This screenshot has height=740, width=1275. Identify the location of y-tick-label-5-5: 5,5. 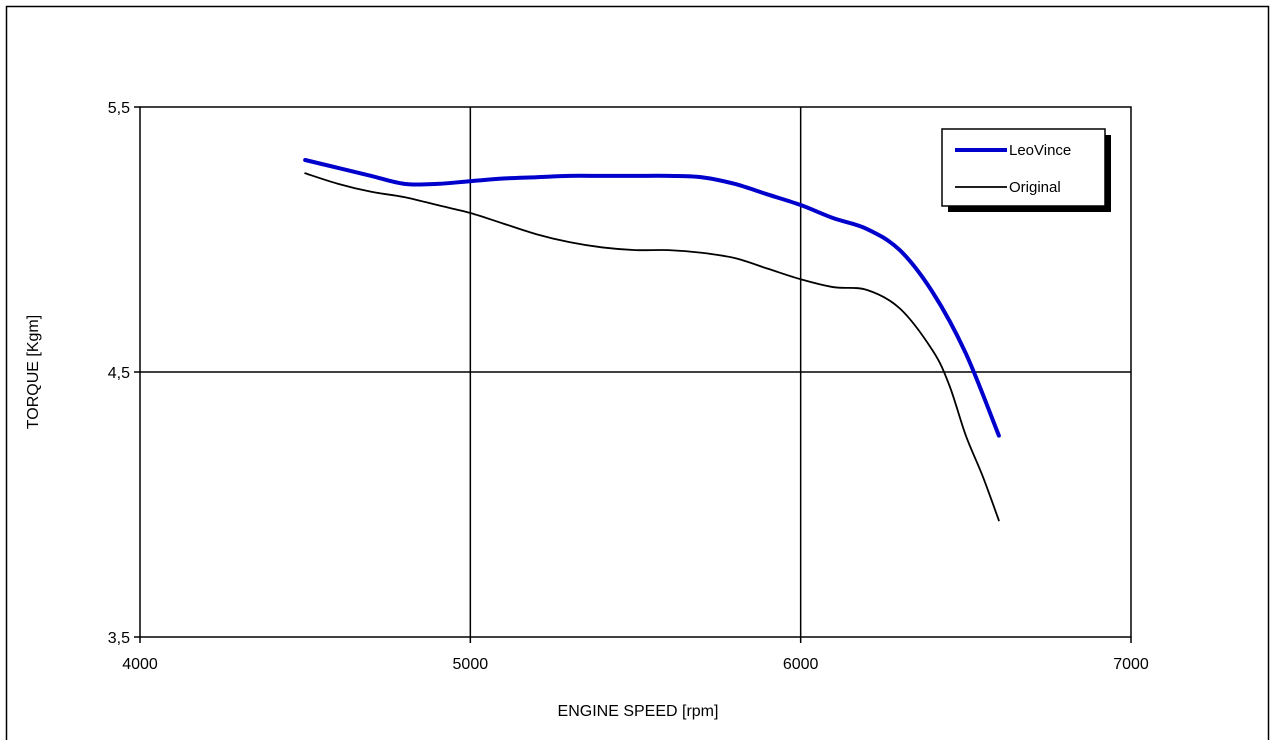
(119, 108).